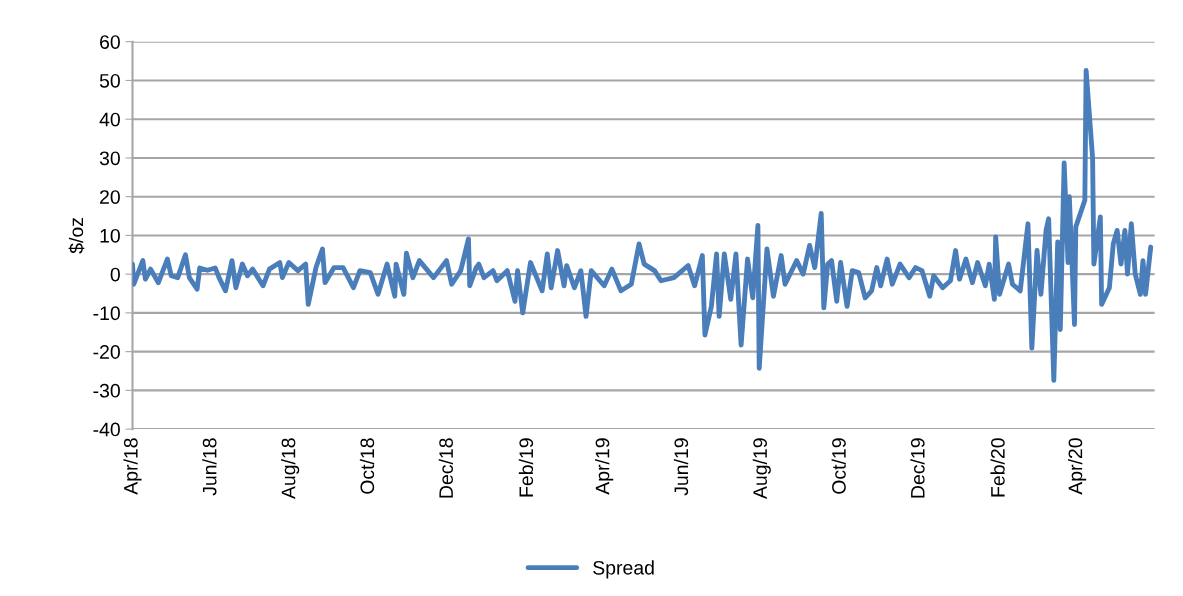  Describe the element at coordinates (446, 468) in the screenshot. I see `x-tick-label: Dec/18` at that location.